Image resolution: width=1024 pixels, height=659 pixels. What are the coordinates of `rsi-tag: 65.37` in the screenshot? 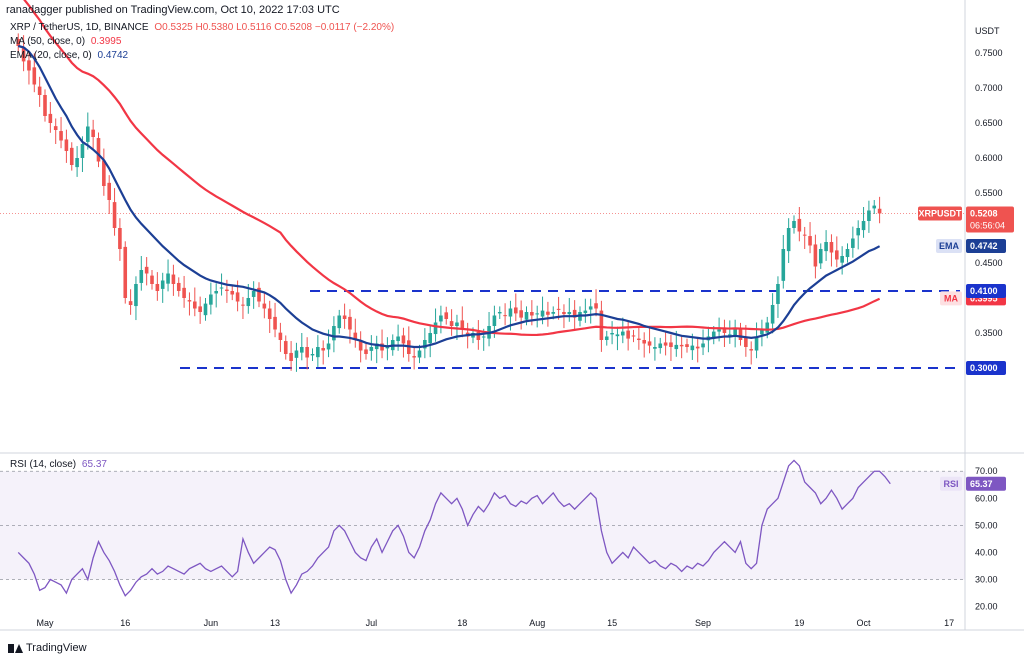 It's located at (986, 483).